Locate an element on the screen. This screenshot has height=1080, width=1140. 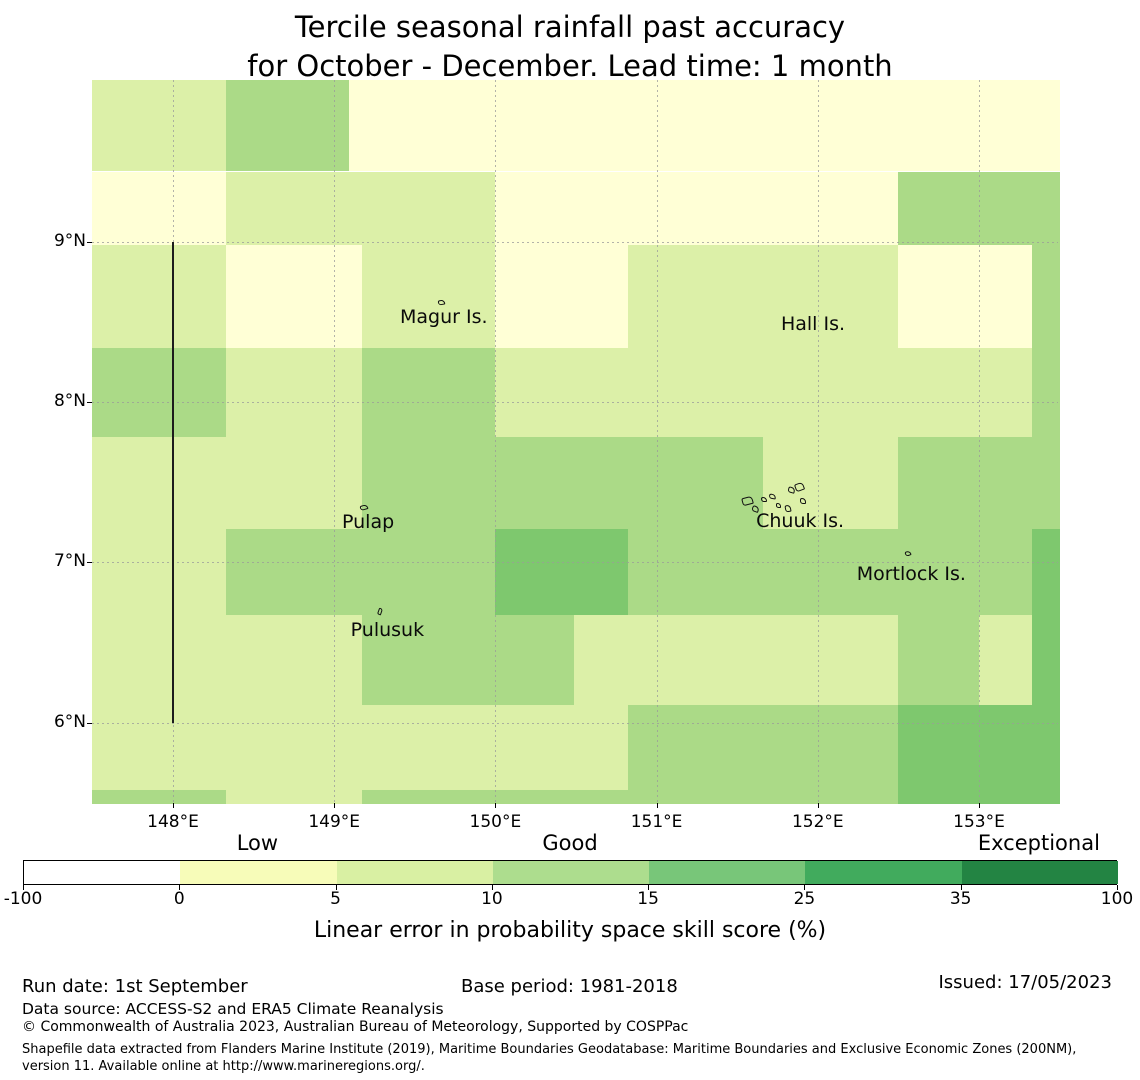
y-tick-label: 6°N is located at coordinates (69, 721).